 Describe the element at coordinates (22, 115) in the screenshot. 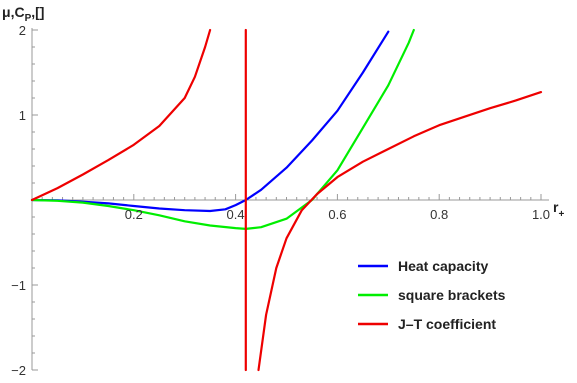

I see `y-tick-label: 1` at that location.